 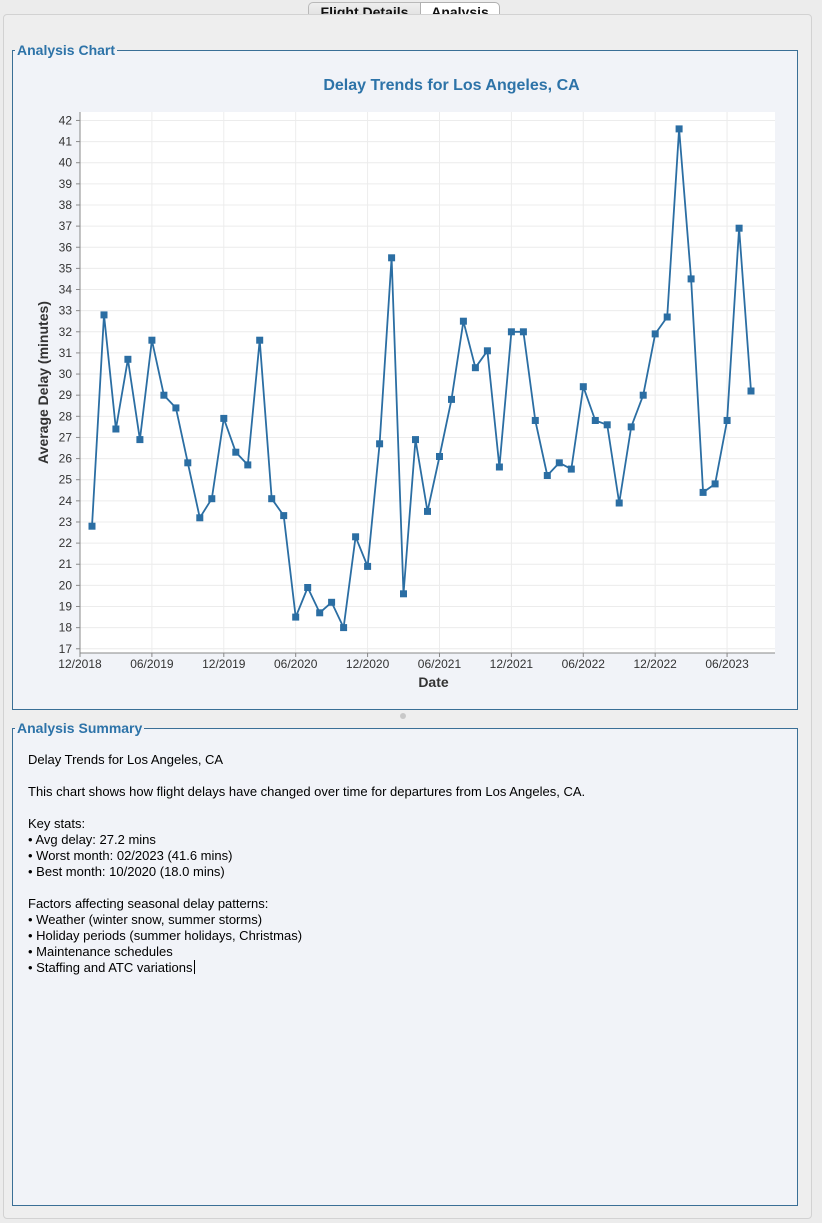 What do you see at coordinates (66, 522) in the screenshot?
I see `y-tick-label: 23` at bounding box center [66, 522].